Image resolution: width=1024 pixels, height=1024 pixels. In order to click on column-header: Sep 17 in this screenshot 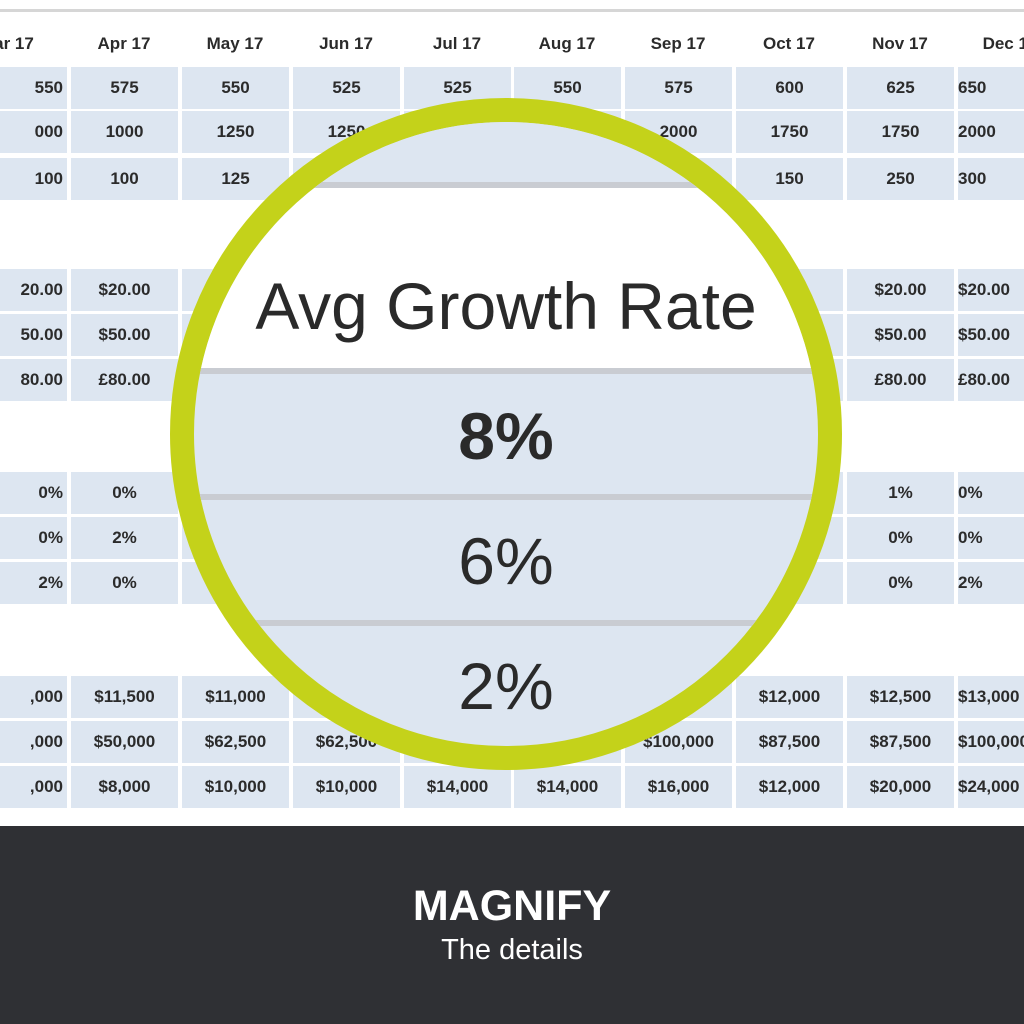, I will do `click(678, 43)`.